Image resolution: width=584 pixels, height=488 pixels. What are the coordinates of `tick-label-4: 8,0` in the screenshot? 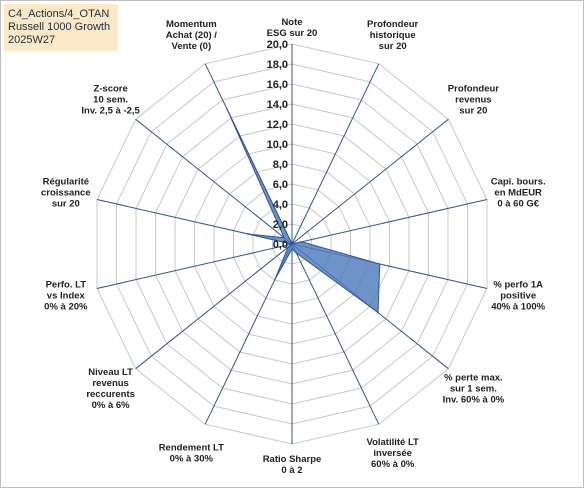 It's located at (280, 165).